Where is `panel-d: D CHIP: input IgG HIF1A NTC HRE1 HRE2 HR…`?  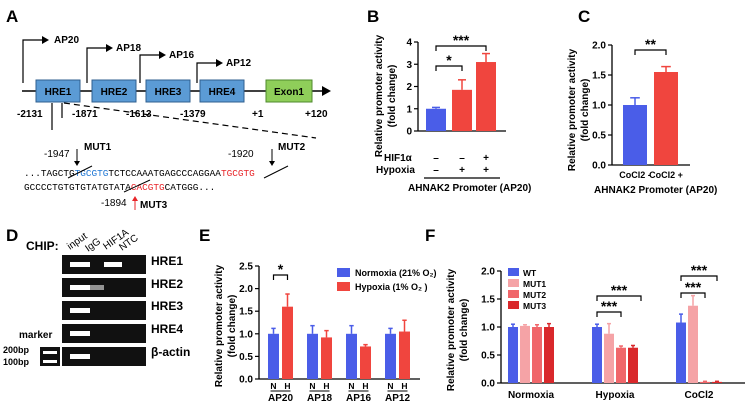 panel-d: D CHIP: input IgG HIF1A NTC HRE1 HRE2 HR… is located at coordinates (96, 296).